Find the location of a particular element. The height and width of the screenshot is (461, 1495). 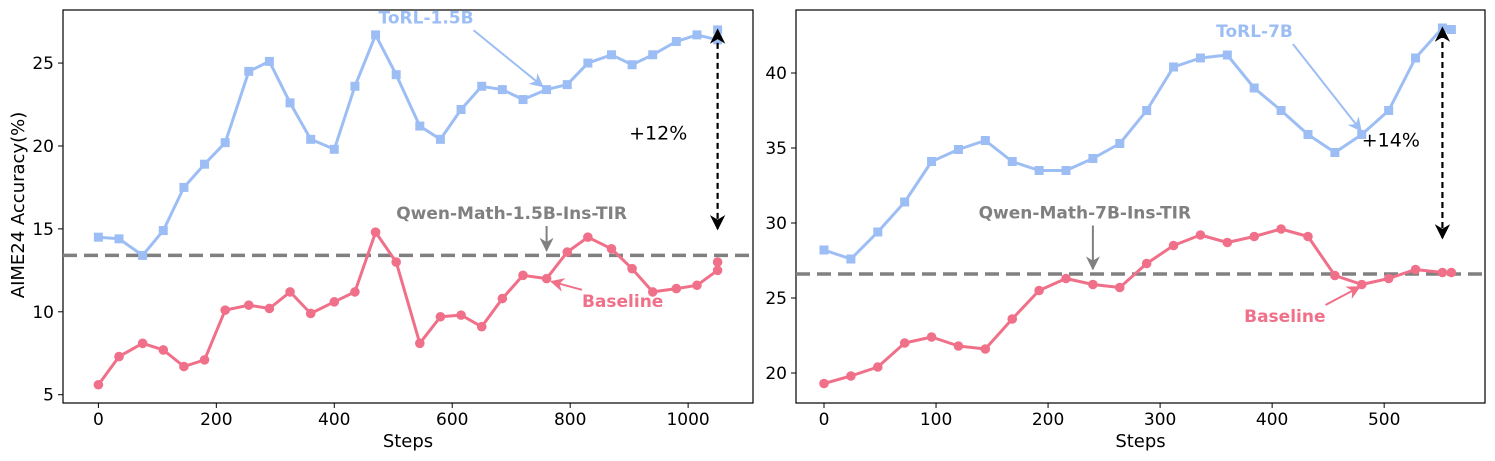

x-tick-label: 300 is located at coordinates (1160, 420).